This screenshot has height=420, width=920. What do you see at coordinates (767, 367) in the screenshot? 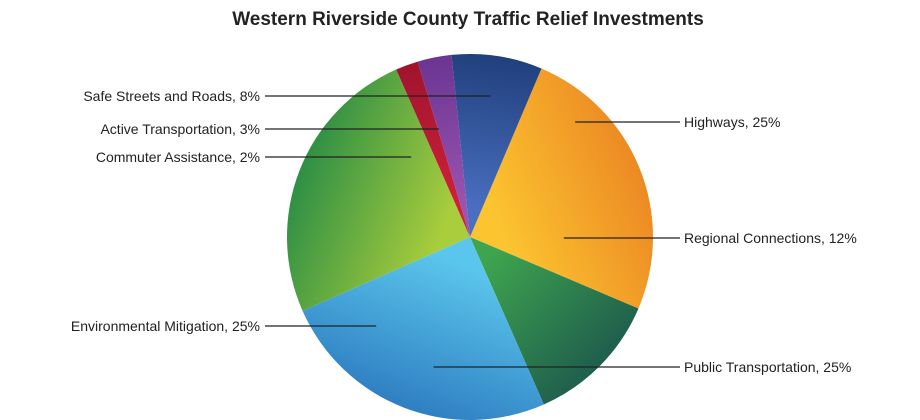
I see `slice-label-2: Public Transportation, 25%` at bounding box center [767, 367].